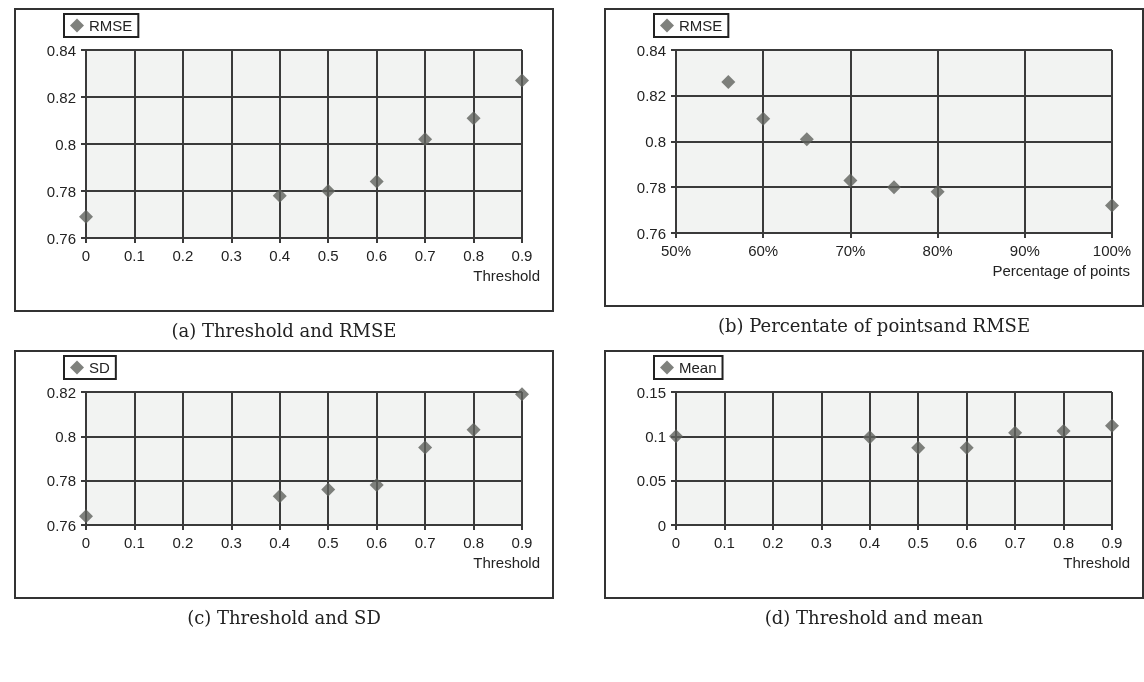 Image resolution: width=1144 pixels, height=682 pixels. Describe the element at coordinates (661, 525) in the screenshot. I see `y-tick-label: 0` at that location.